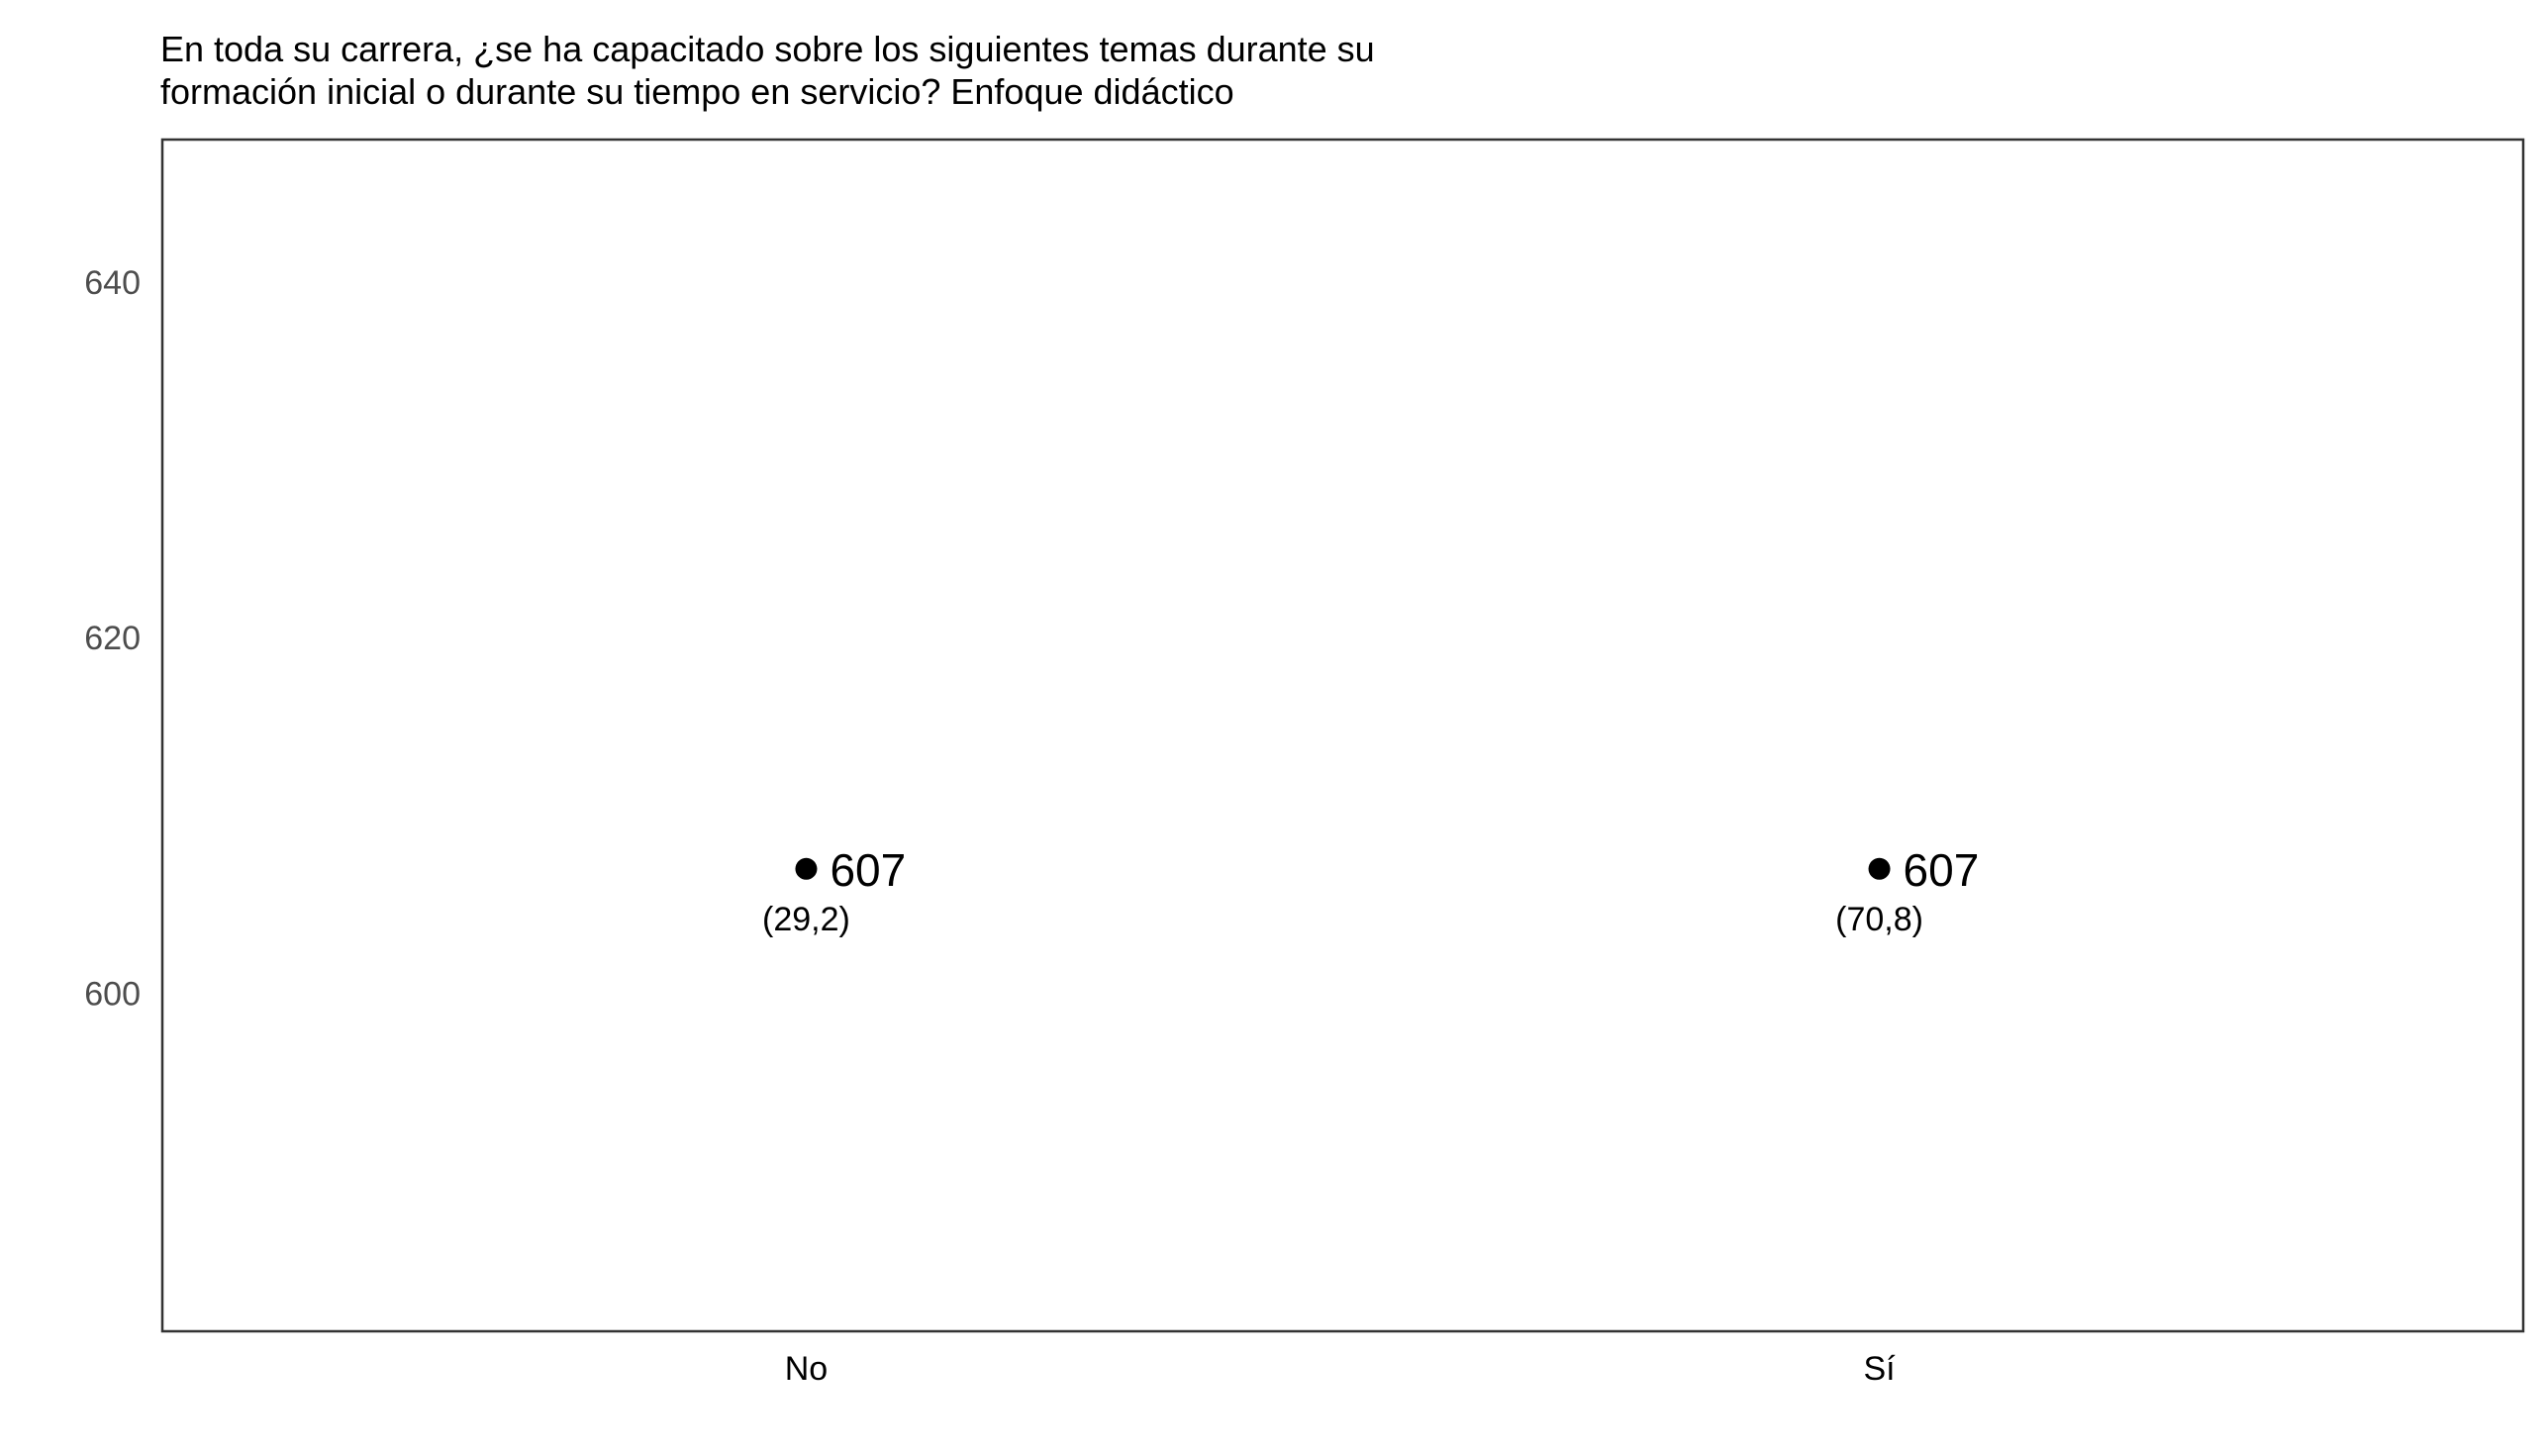 This screenshot has width=2545, height=1456. What do you see at coordinates (1879, 919) in the screenshot?
I see `data-percent-label: (70,8)` at bounding box center [1879, 919].